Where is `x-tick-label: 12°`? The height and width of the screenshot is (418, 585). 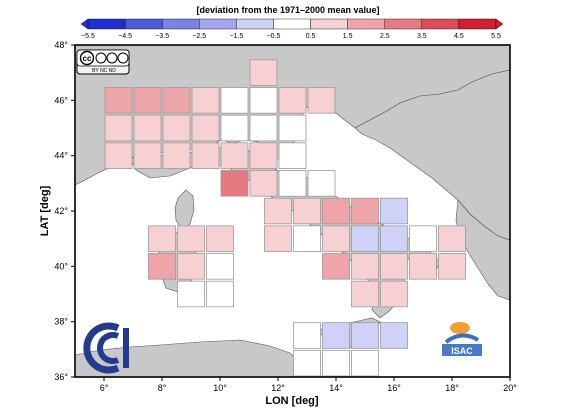
x-tick-label: 12° is located at coordinates (278, 388).